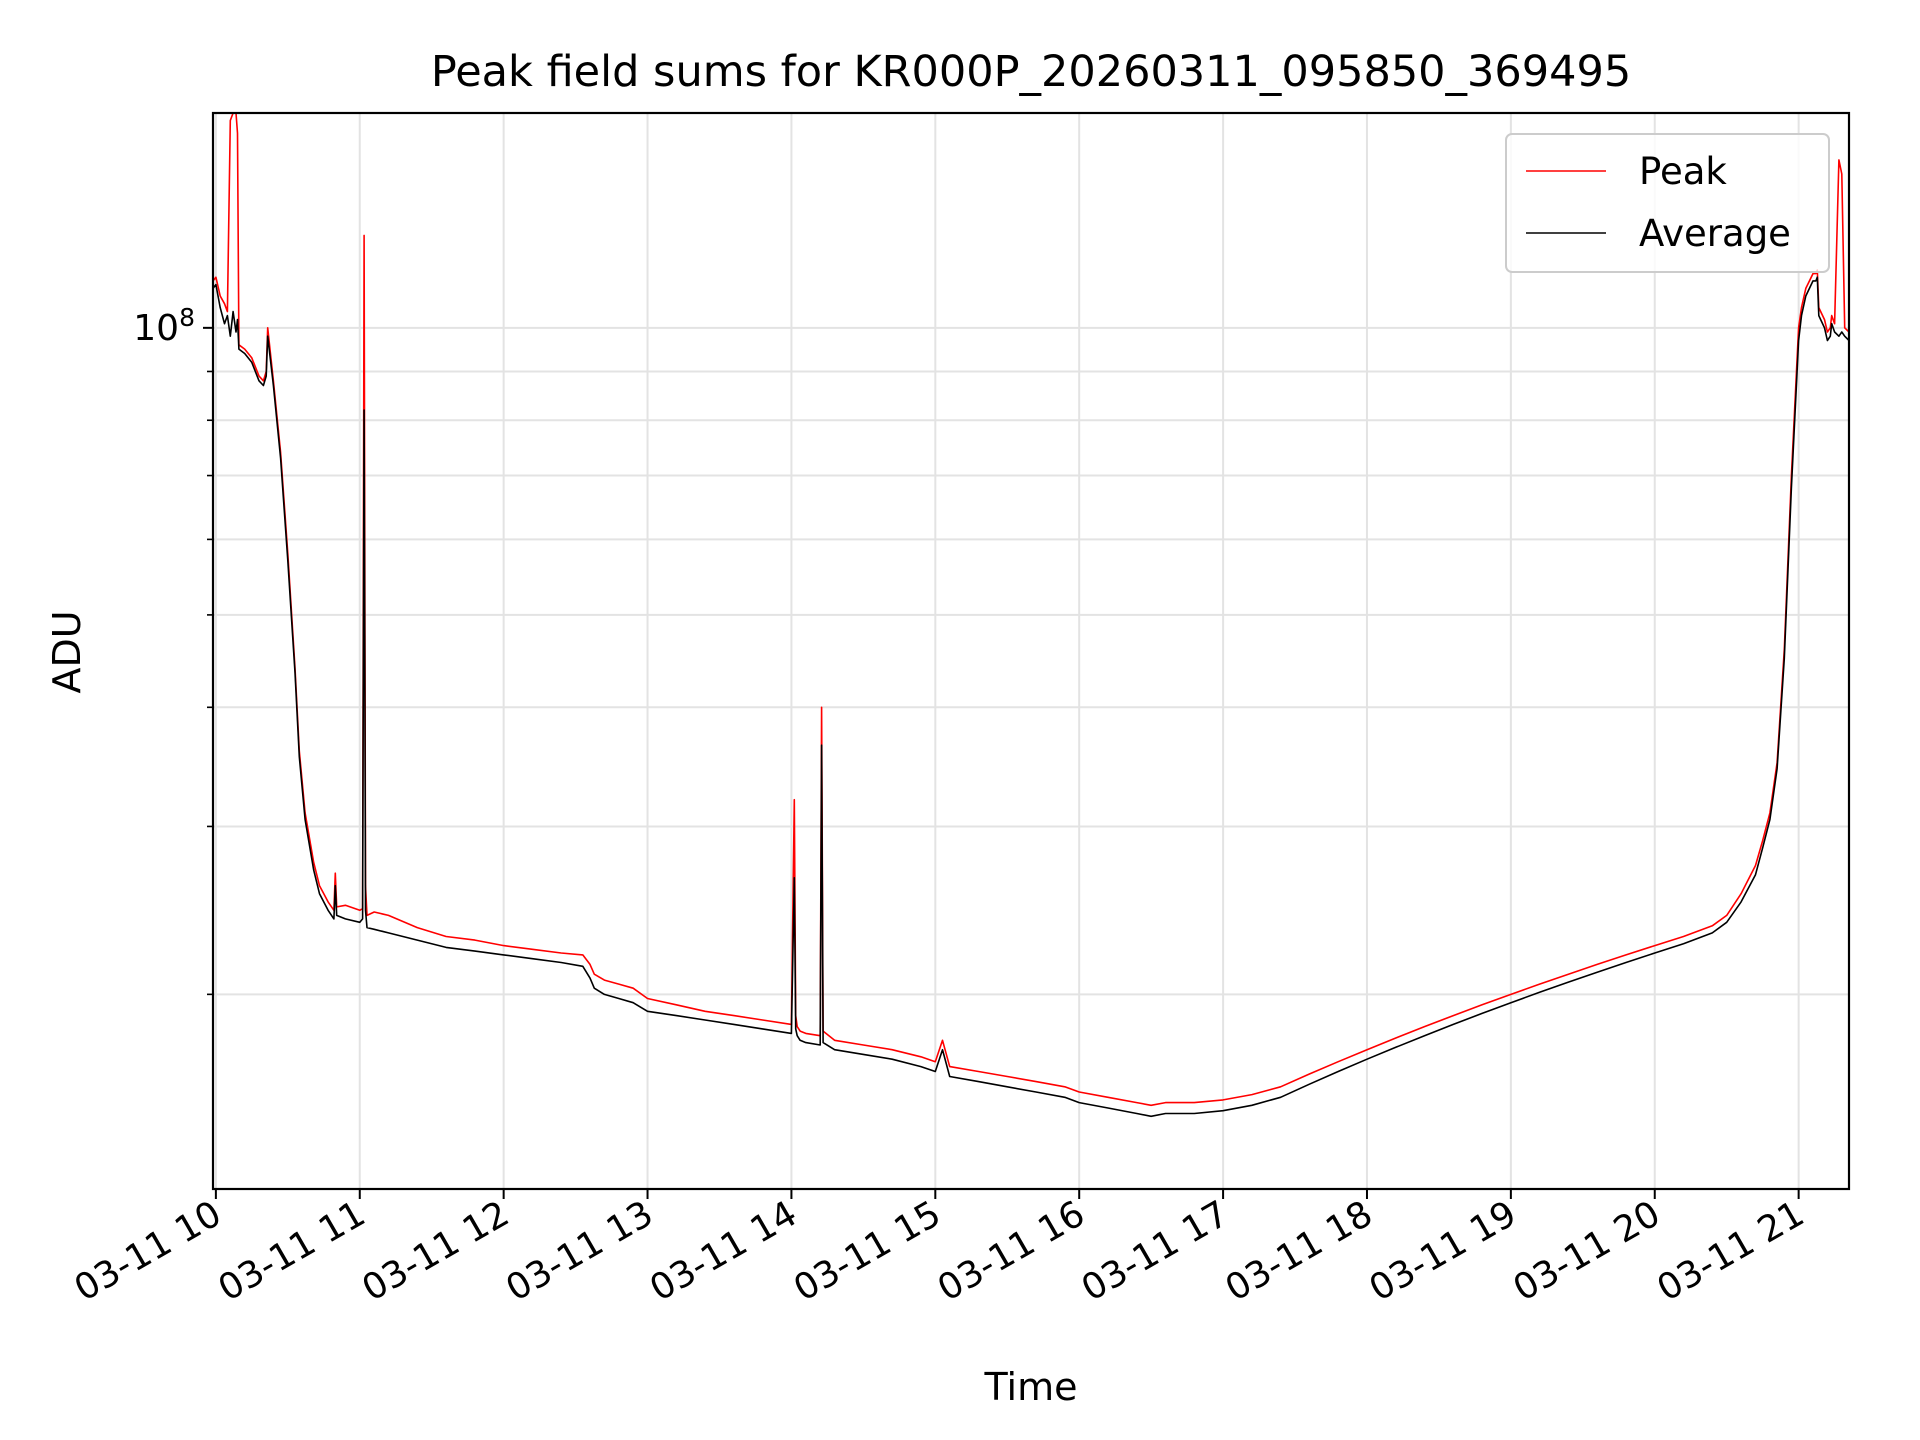 The image size is (1920, 1440). I want to click on y-tick-label: 108, so click(164, 326).